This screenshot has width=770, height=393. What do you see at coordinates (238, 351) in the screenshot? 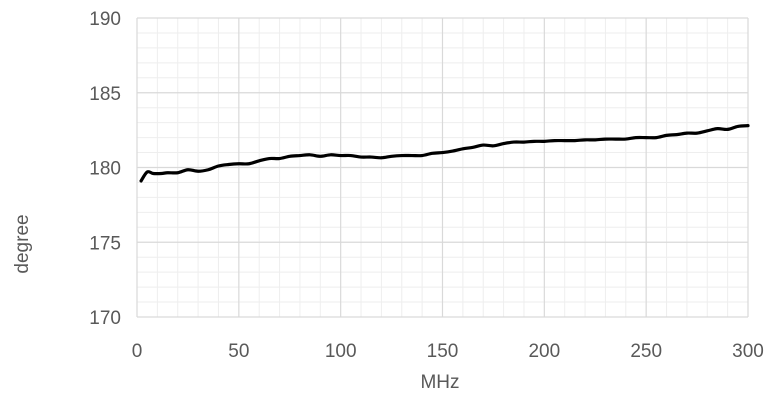
I see `x-tick-label: 50` at bounding box center [238, 351].